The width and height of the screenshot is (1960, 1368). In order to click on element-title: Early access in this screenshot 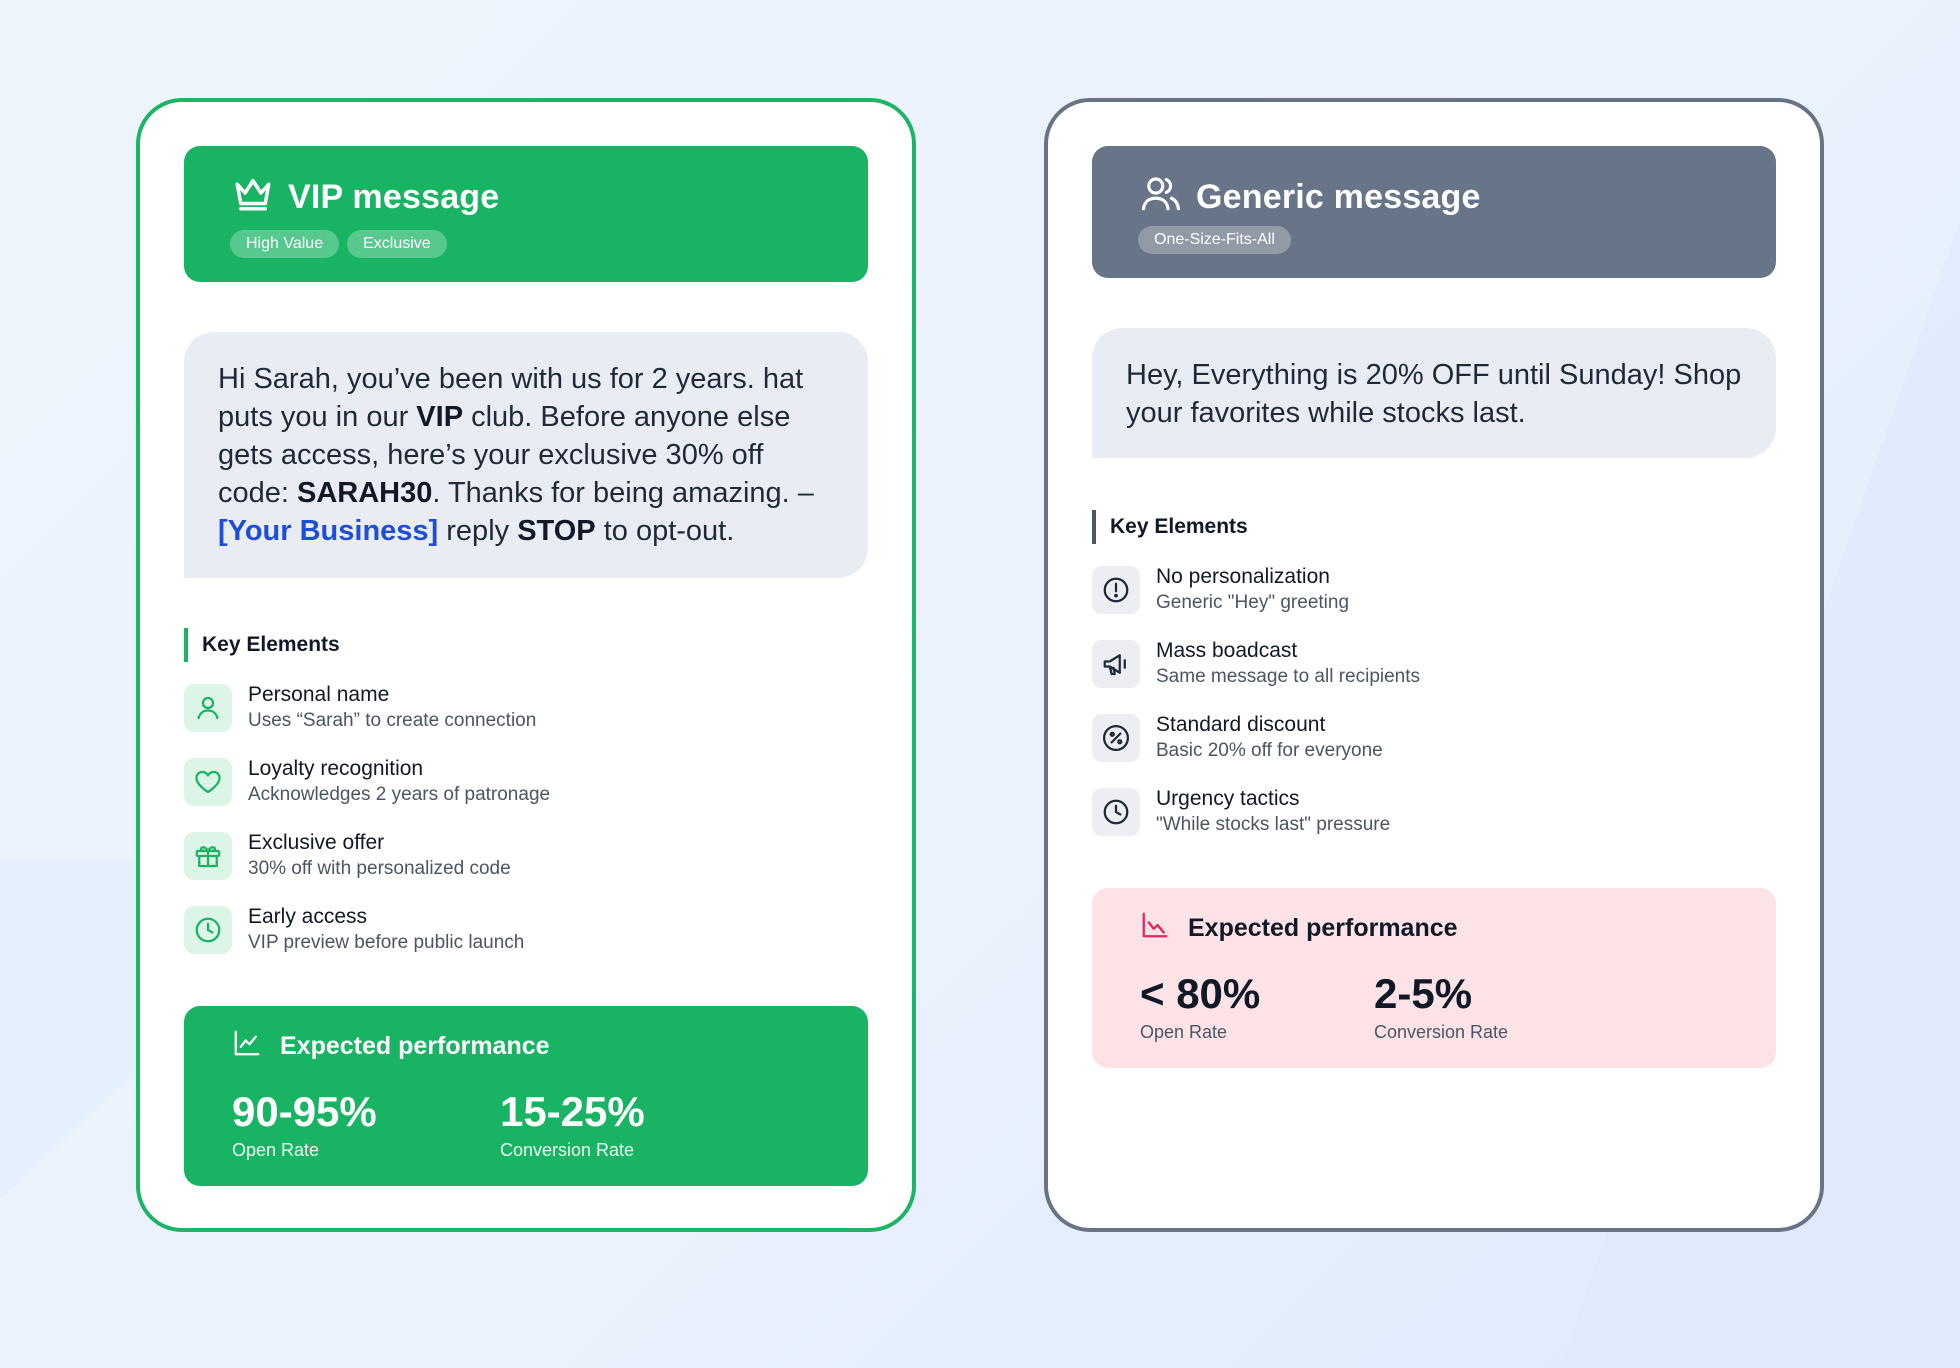, I will do `click(308, 916)`.